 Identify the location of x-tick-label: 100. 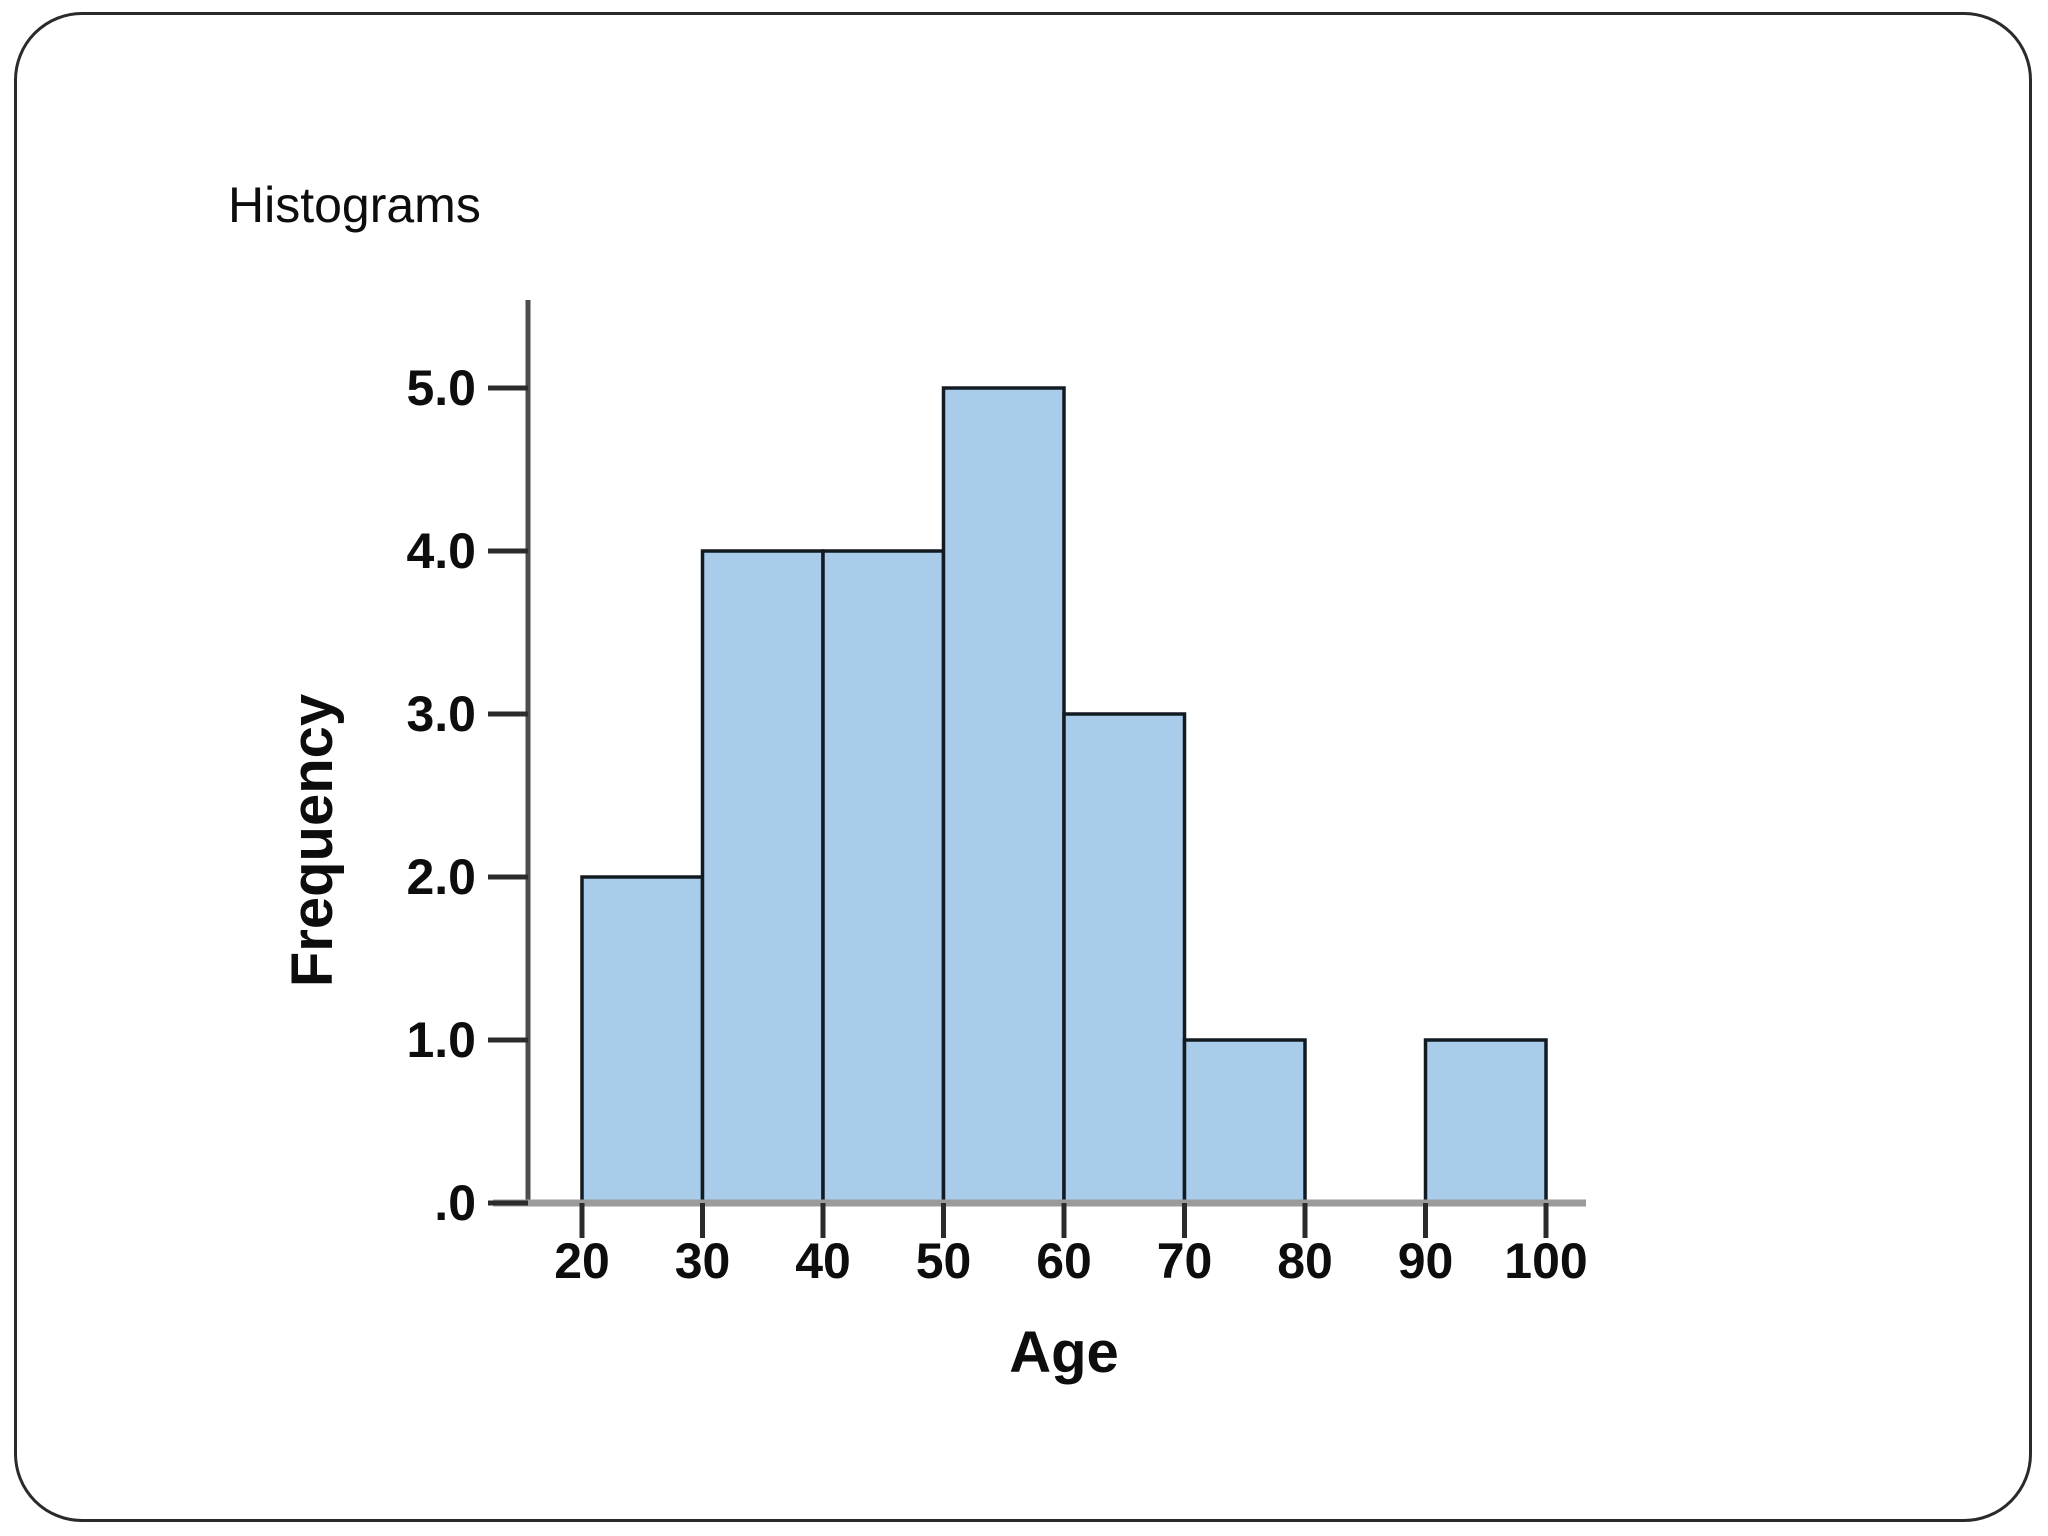
(1545, 1261).